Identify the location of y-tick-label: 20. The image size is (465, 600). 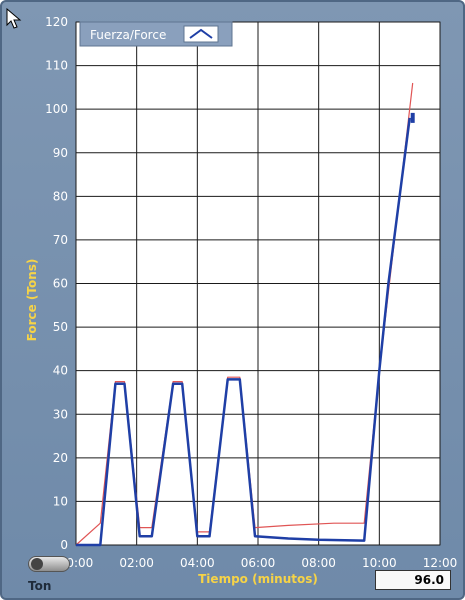
(60, 458).